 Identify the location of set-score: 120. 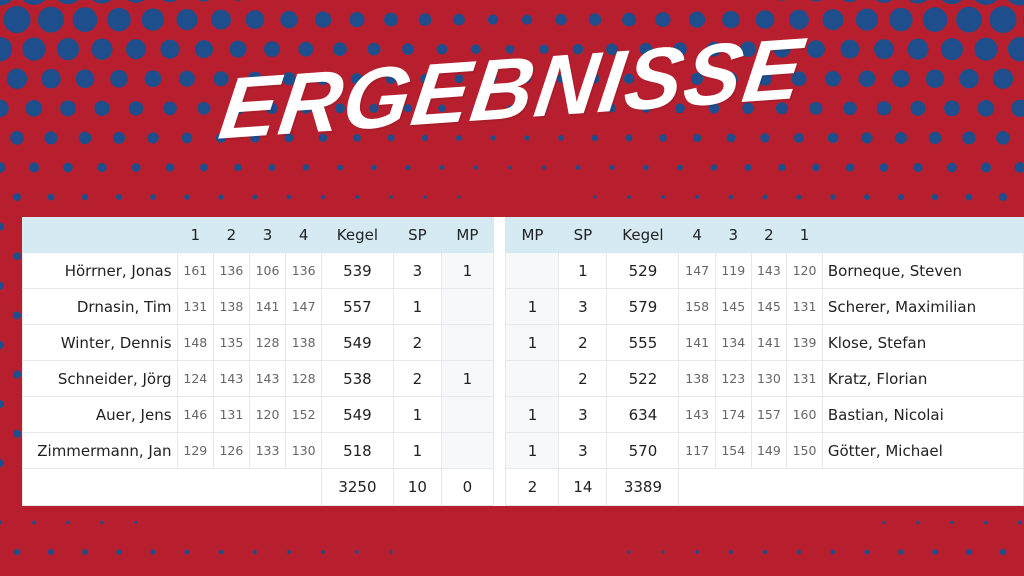
(267, 414).